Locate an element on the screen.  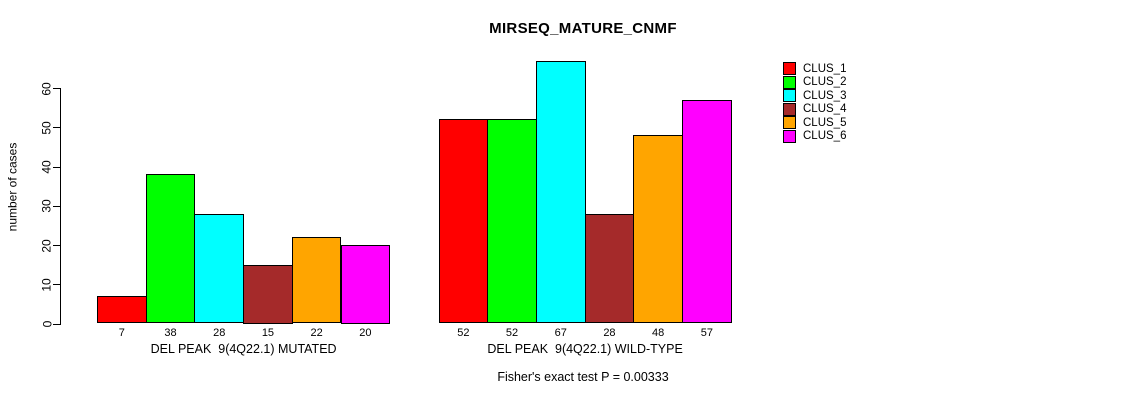
legend-row: CLUS_4 is located at coordinates (815, 109).